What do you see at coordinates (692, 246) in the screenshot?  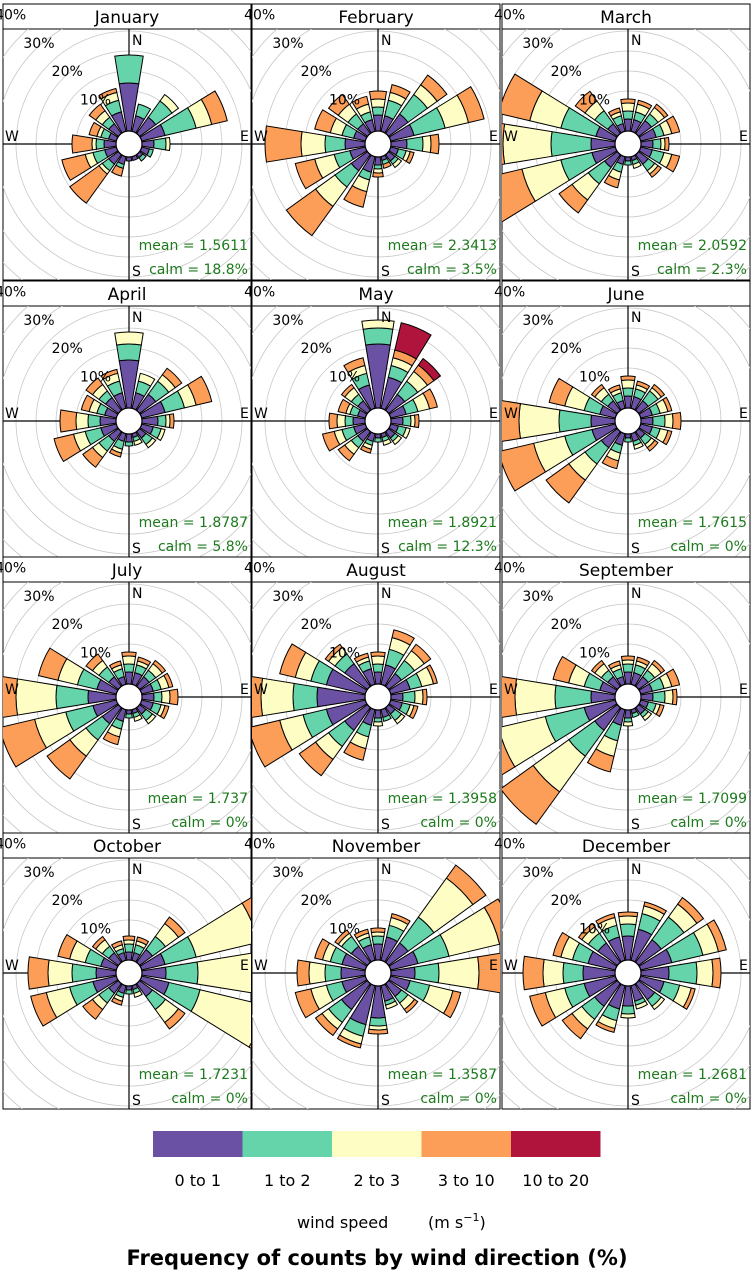 I see `mean-value: mean = 2.0592` at bounding box center [692, 246].